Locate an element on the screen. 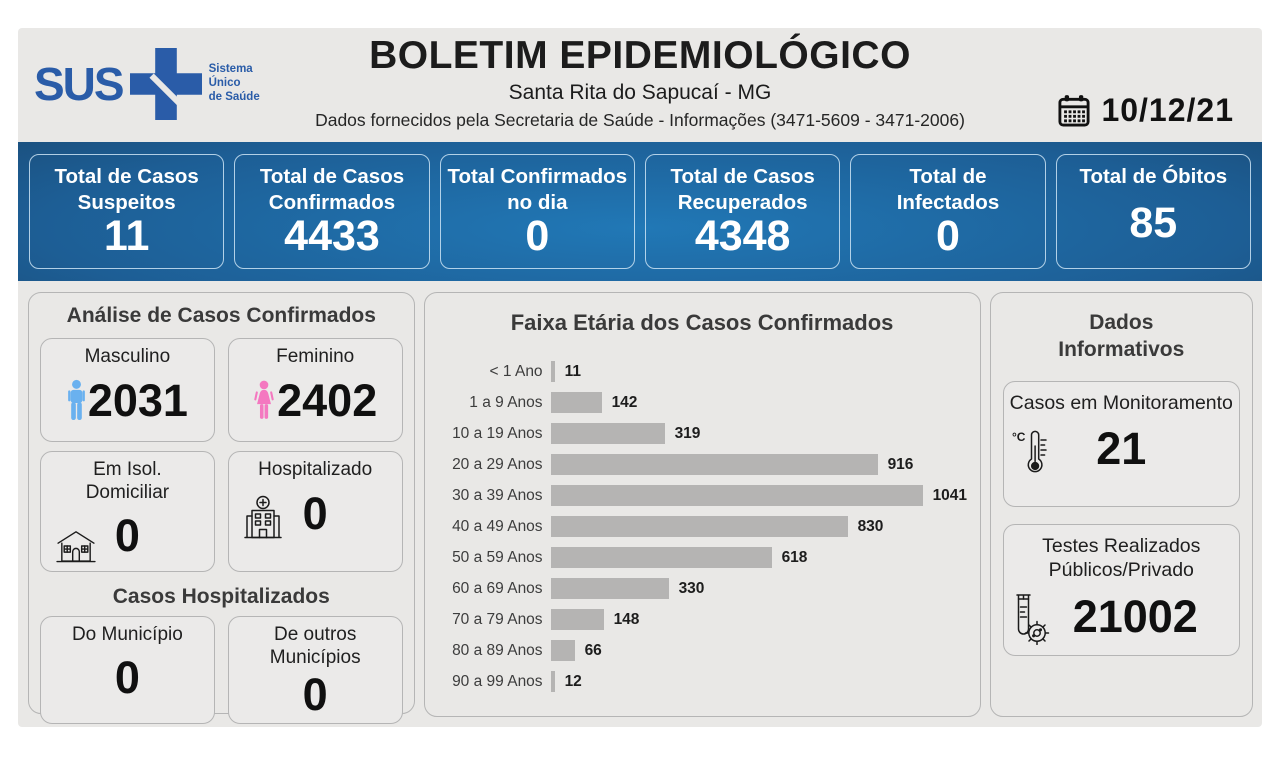 Image resolution: width=1280 pixels, height=759 pixels. chart-category-label: 80 a 89 Anos is located at coordinates (497, 650).